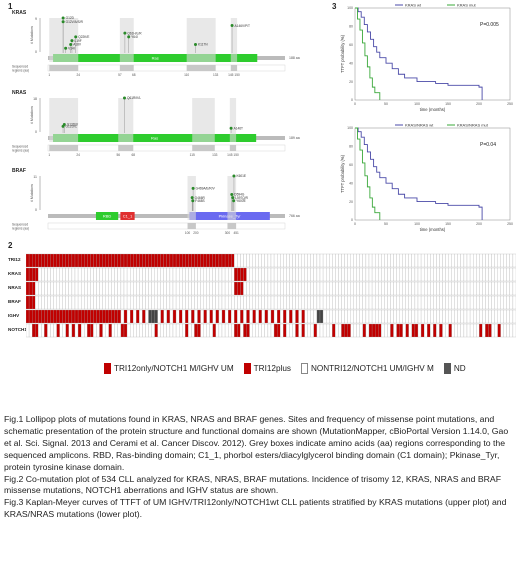 The width and height of the screenshot is (520, 573). Describe the element at coordinates (166, 226) in the screenshot. I see `sequenced-regions-strip` at that location.